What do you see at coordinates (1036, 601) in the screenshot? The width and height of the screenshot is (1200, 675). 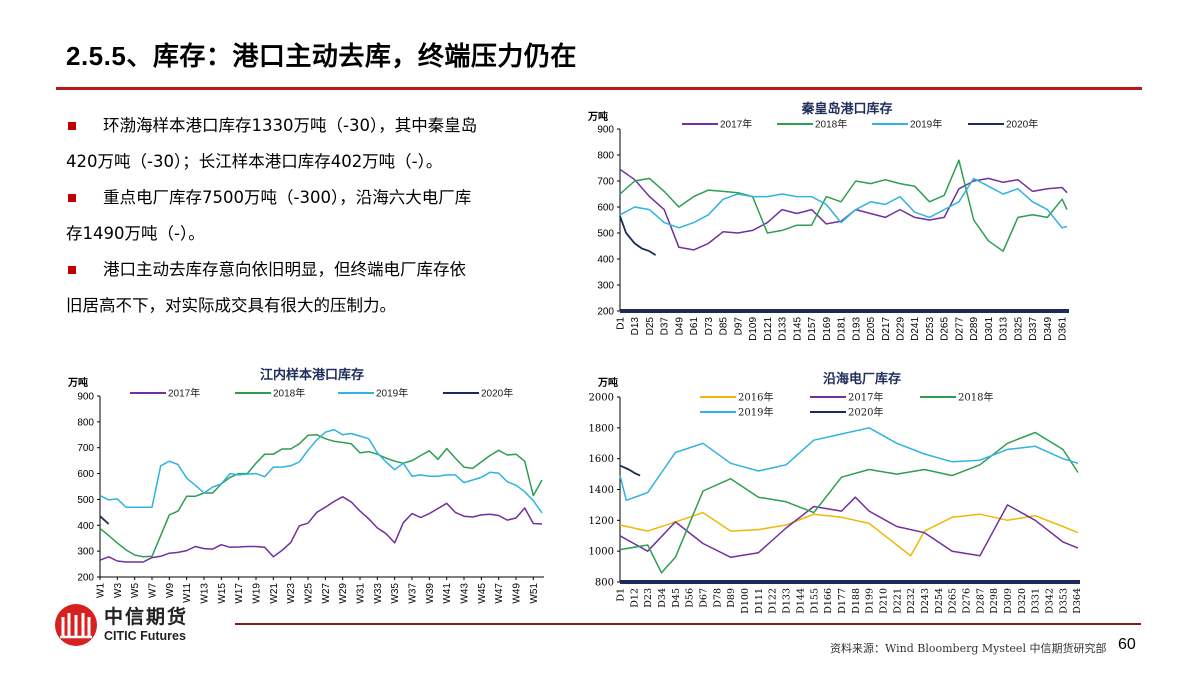 I see `x-tick-label: D331` at bounding box center [1036, 601].